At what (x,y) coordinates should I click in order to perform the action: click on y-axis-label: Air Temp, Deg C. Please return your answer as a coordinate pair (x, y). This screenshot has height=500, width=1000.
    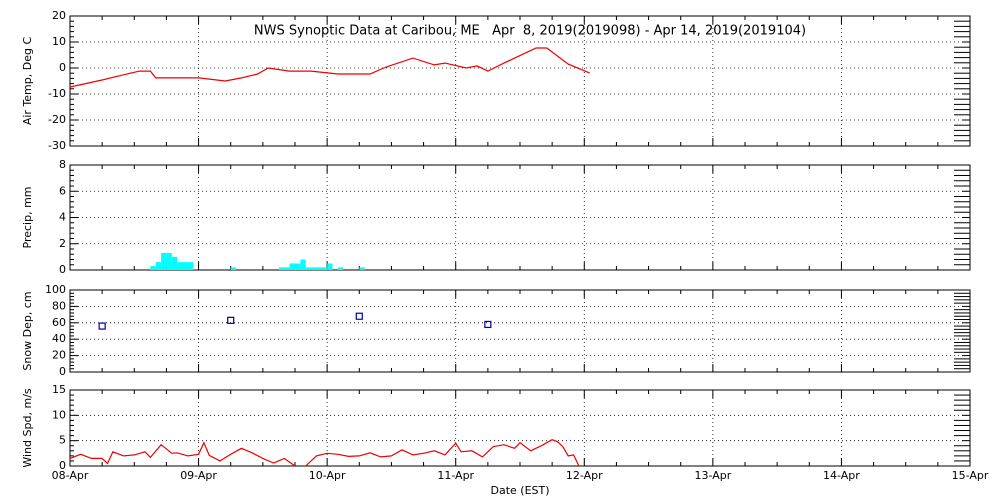
    Looking at the image, I should click on (27, 81).